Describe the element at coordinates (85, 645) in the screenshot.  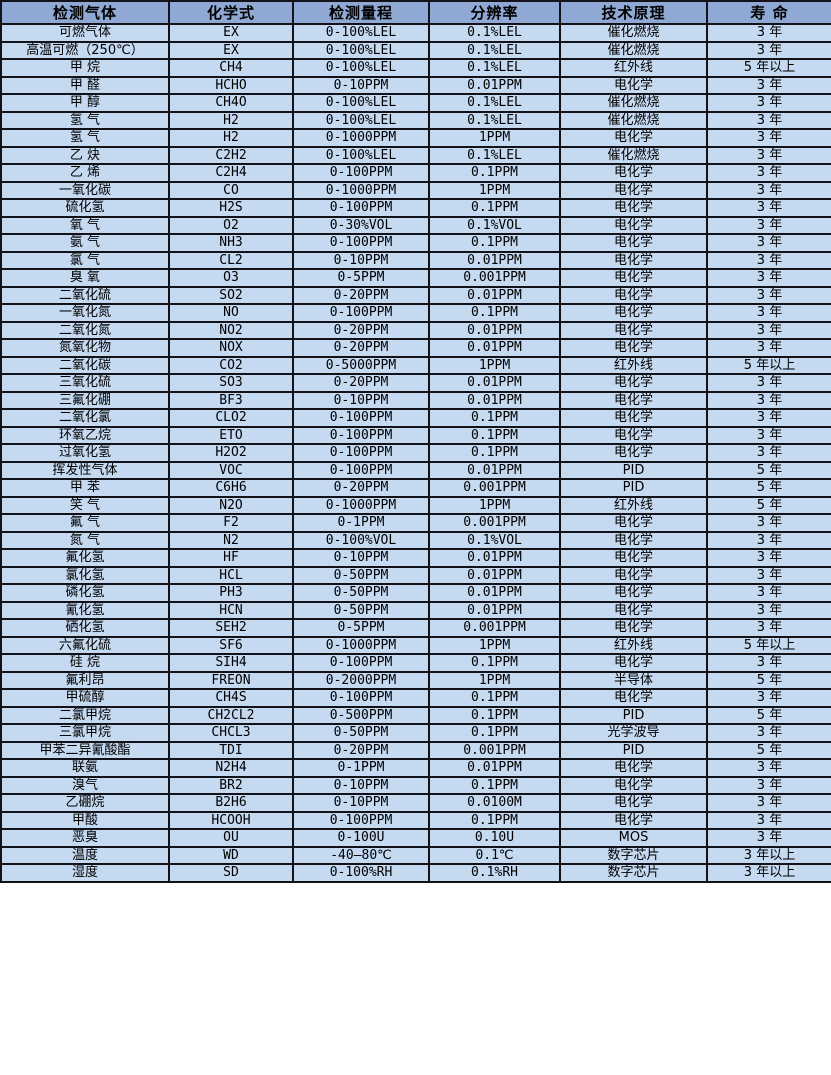
I see `gas-name-cell: 六氟化硫` at that location.